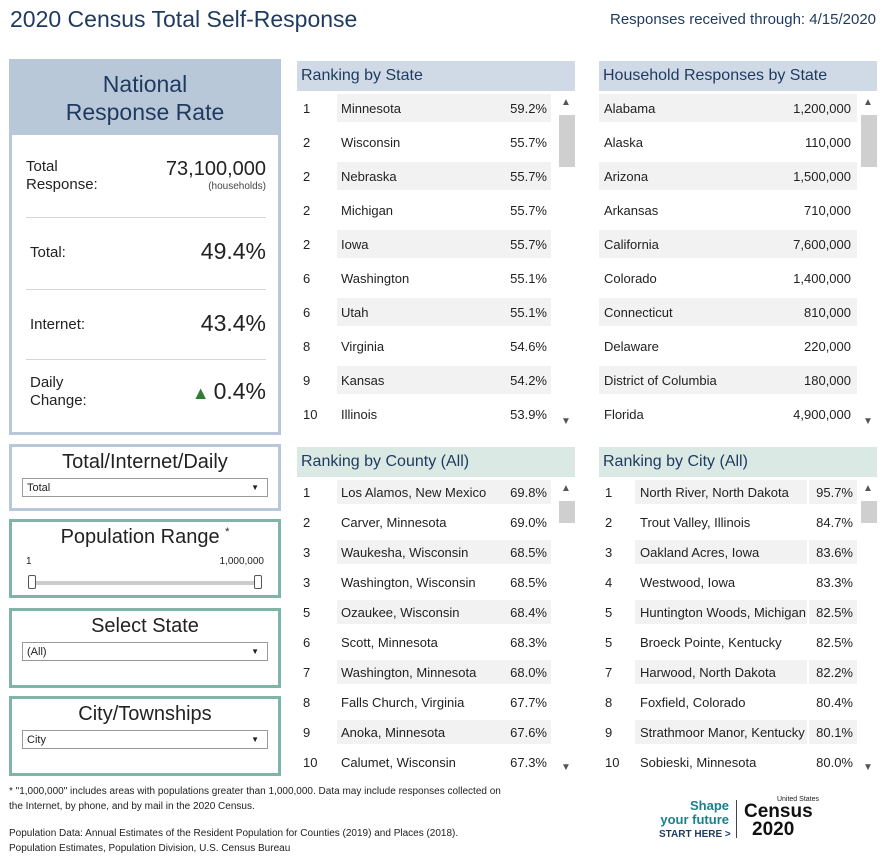 The image size is (886, 859). I want to click on table-row: Connecticut 810,000, so click(738, 312).